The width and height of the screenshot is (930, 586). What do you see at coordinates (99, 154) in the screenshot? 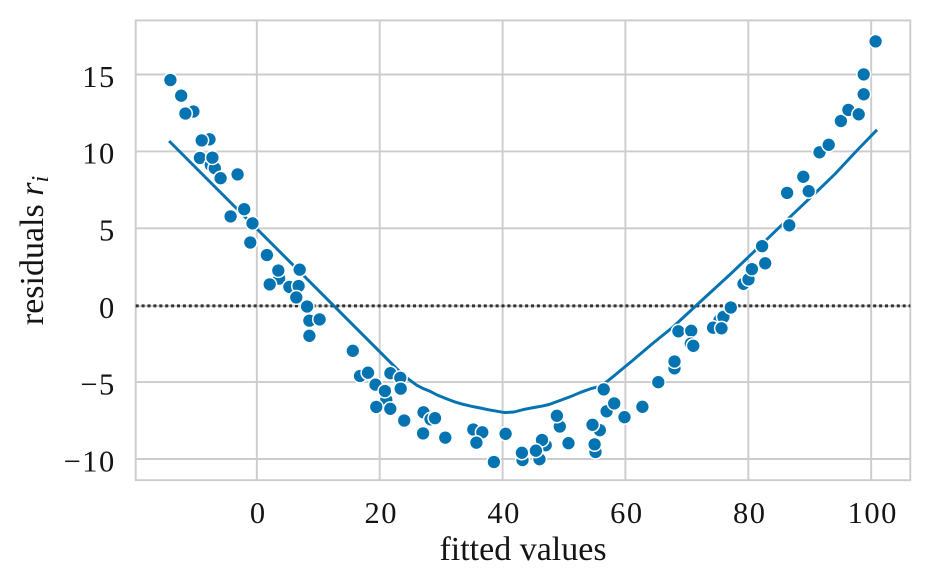
I see `svg-text: 10` at bounding box center [99, 154].